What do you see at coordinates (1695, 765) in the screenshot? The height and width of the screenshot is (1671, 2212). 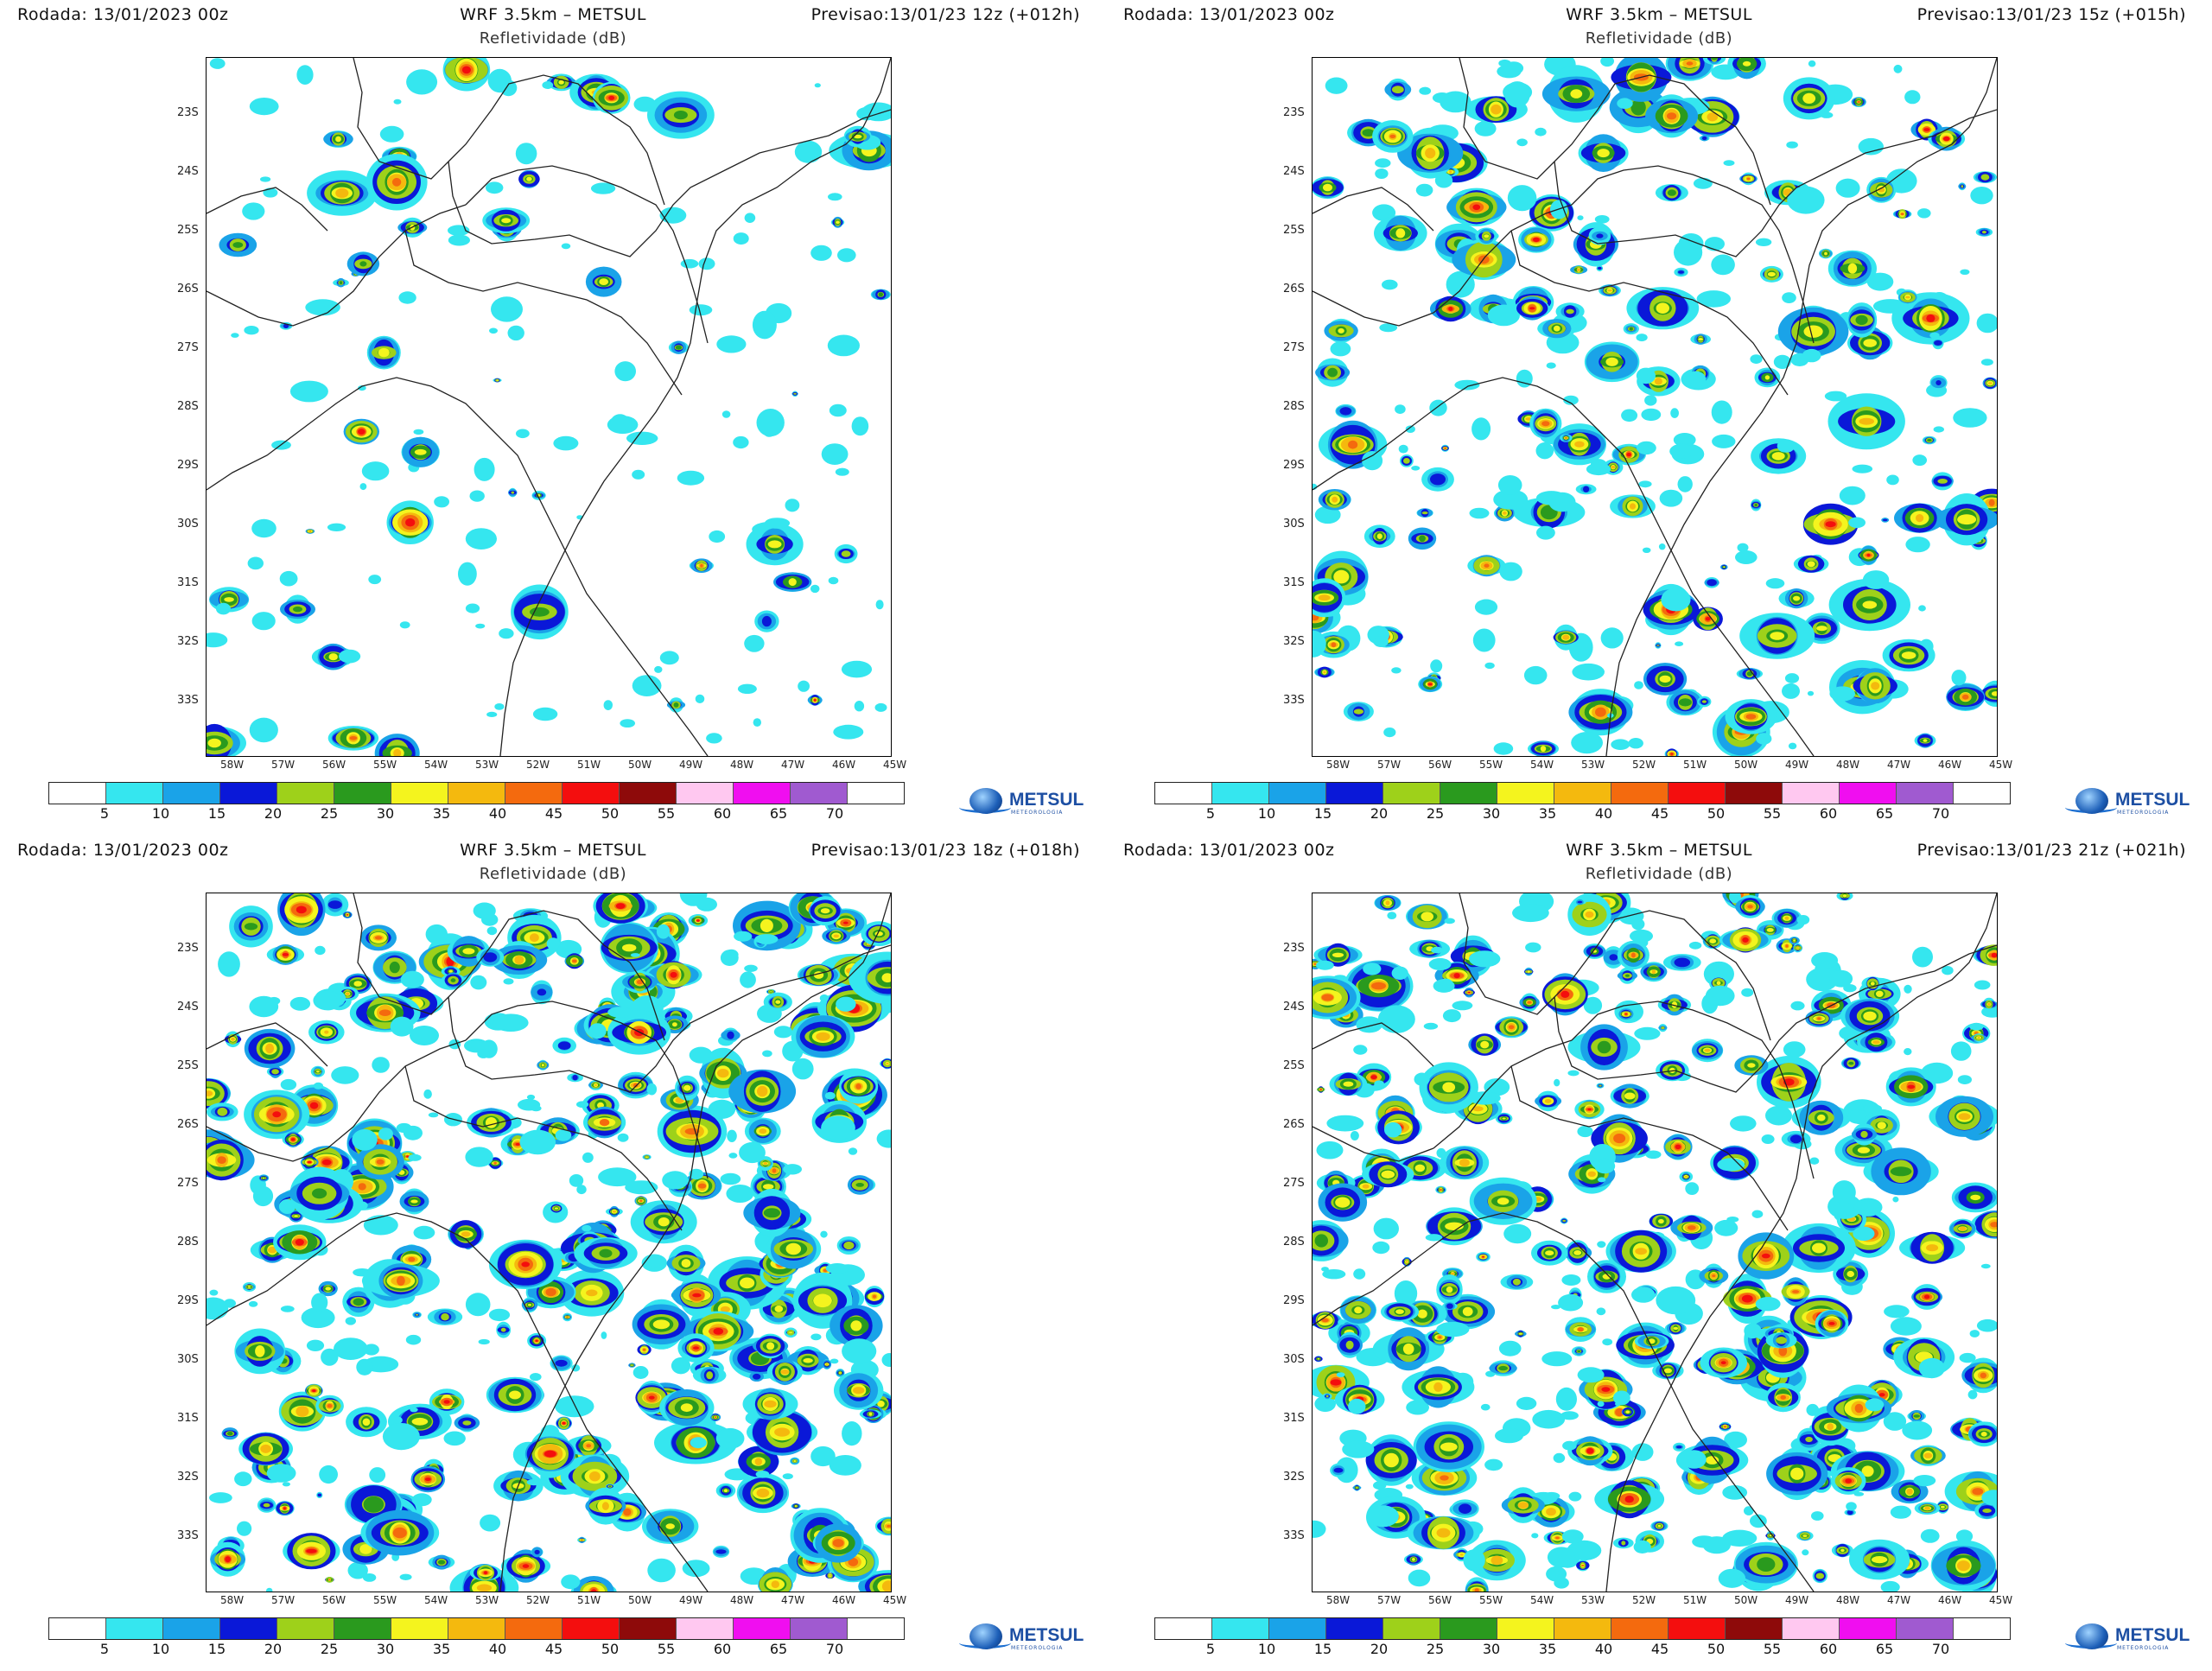 I see `longitude-label: 51W` at bounding box center [1695, 765].